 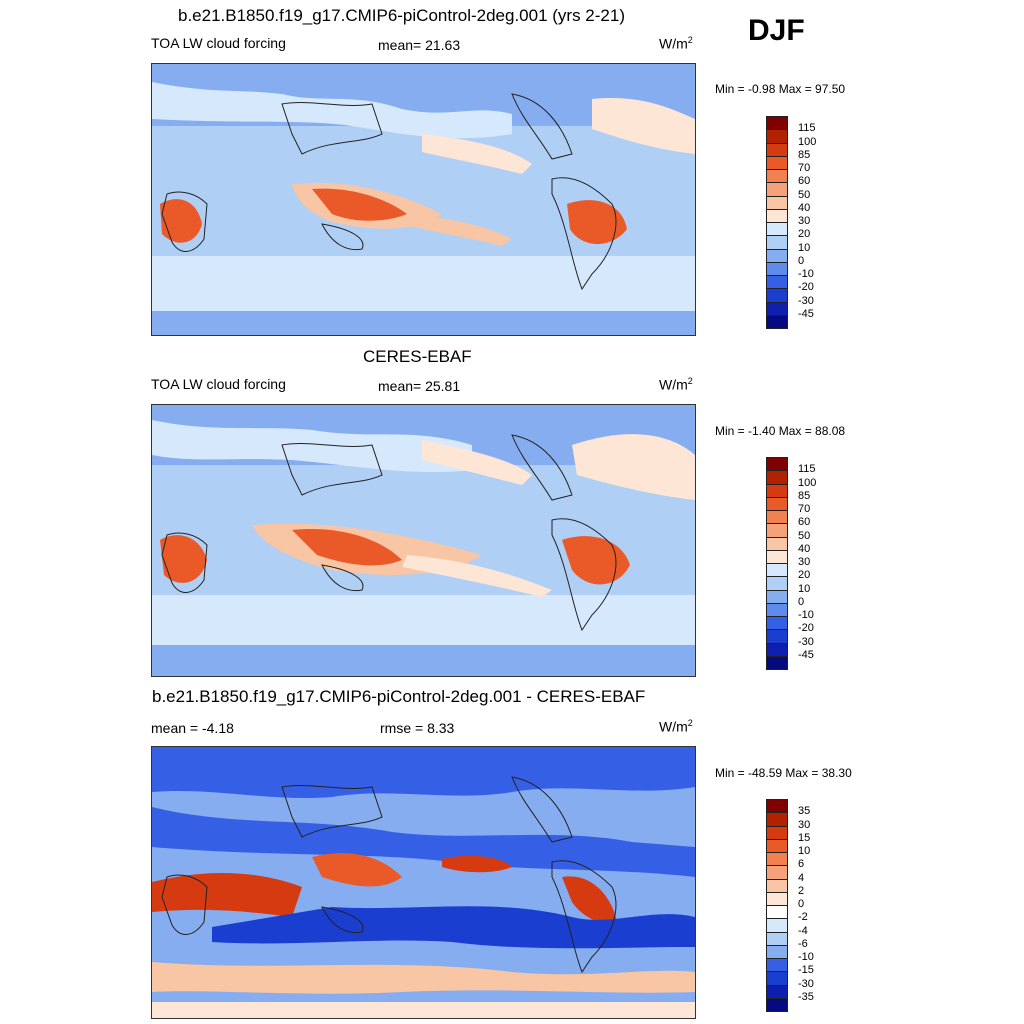 What do you see at coordinates (806, 313) in the screenshot?
I see `colorbar-label: -45` at bounding box center [806, 313].